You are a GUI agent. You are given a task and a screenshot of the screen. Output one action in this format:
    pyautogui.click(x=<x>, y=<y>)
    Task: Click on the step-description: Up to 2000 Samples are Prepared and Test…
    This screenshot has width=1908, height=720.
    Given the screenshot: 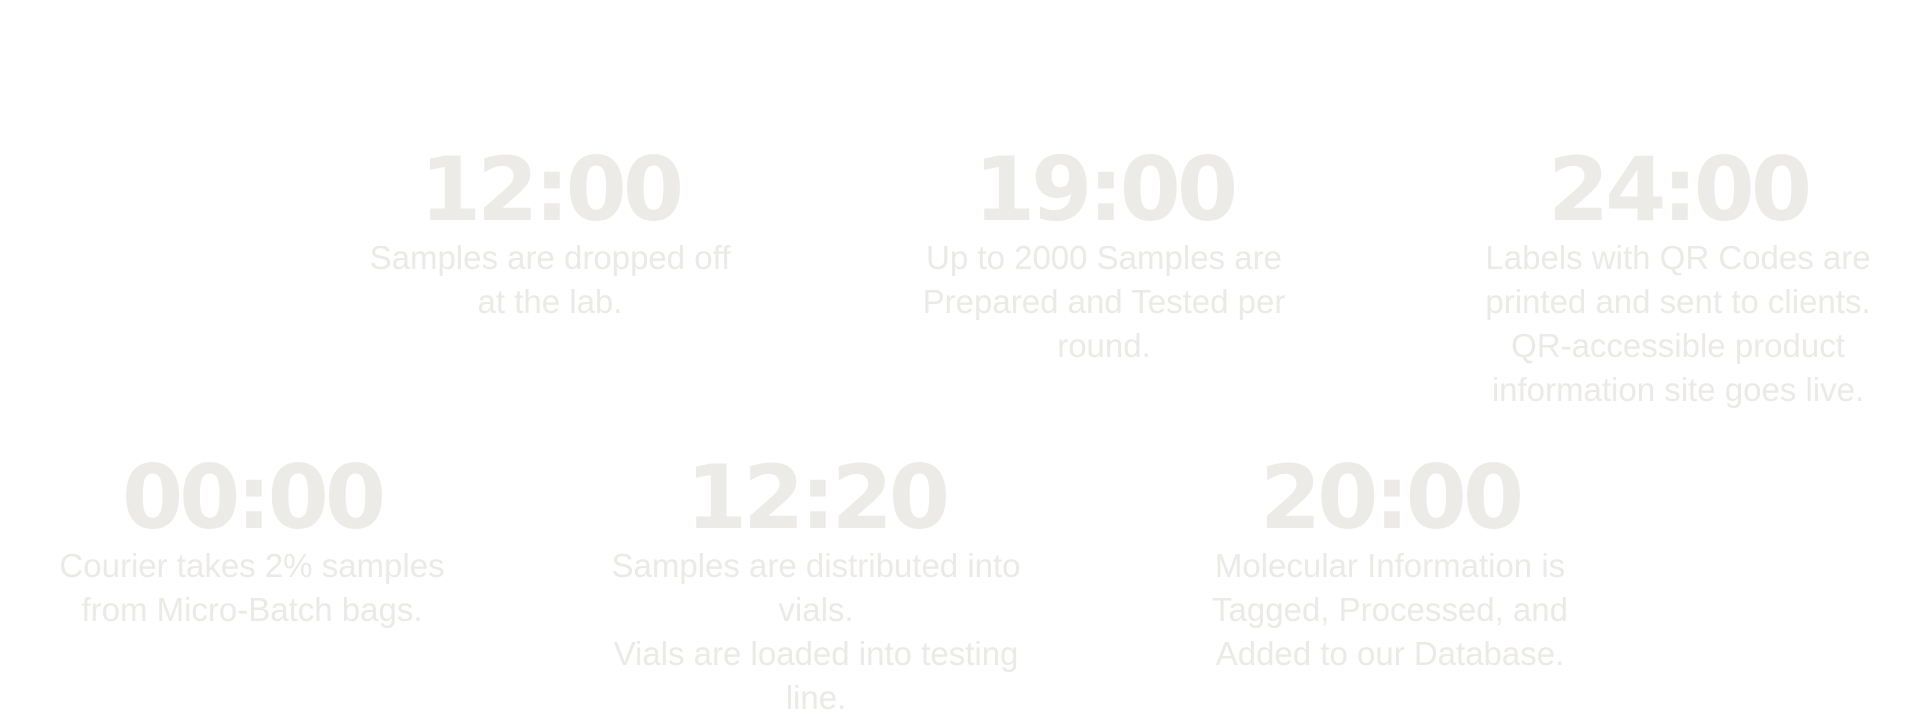 What is the action you would take?
    pyautogui.click(x=1104, y=302)
    